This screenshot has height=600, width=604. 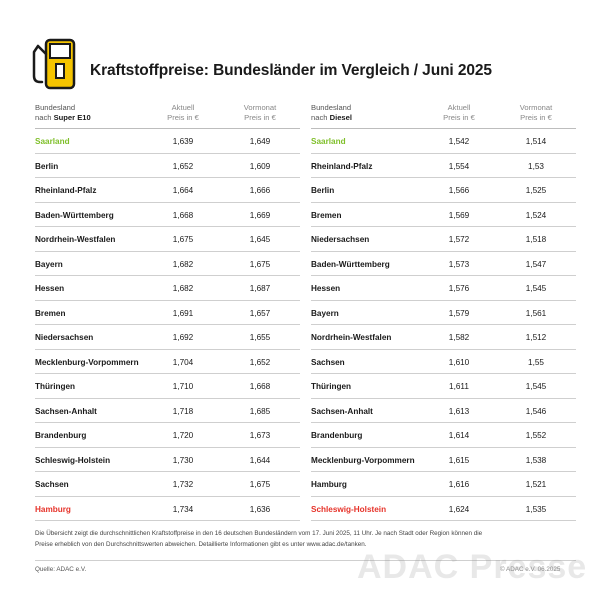 I want to click on vormonat-price-cell: 1,687, so click(x=260, y=288).